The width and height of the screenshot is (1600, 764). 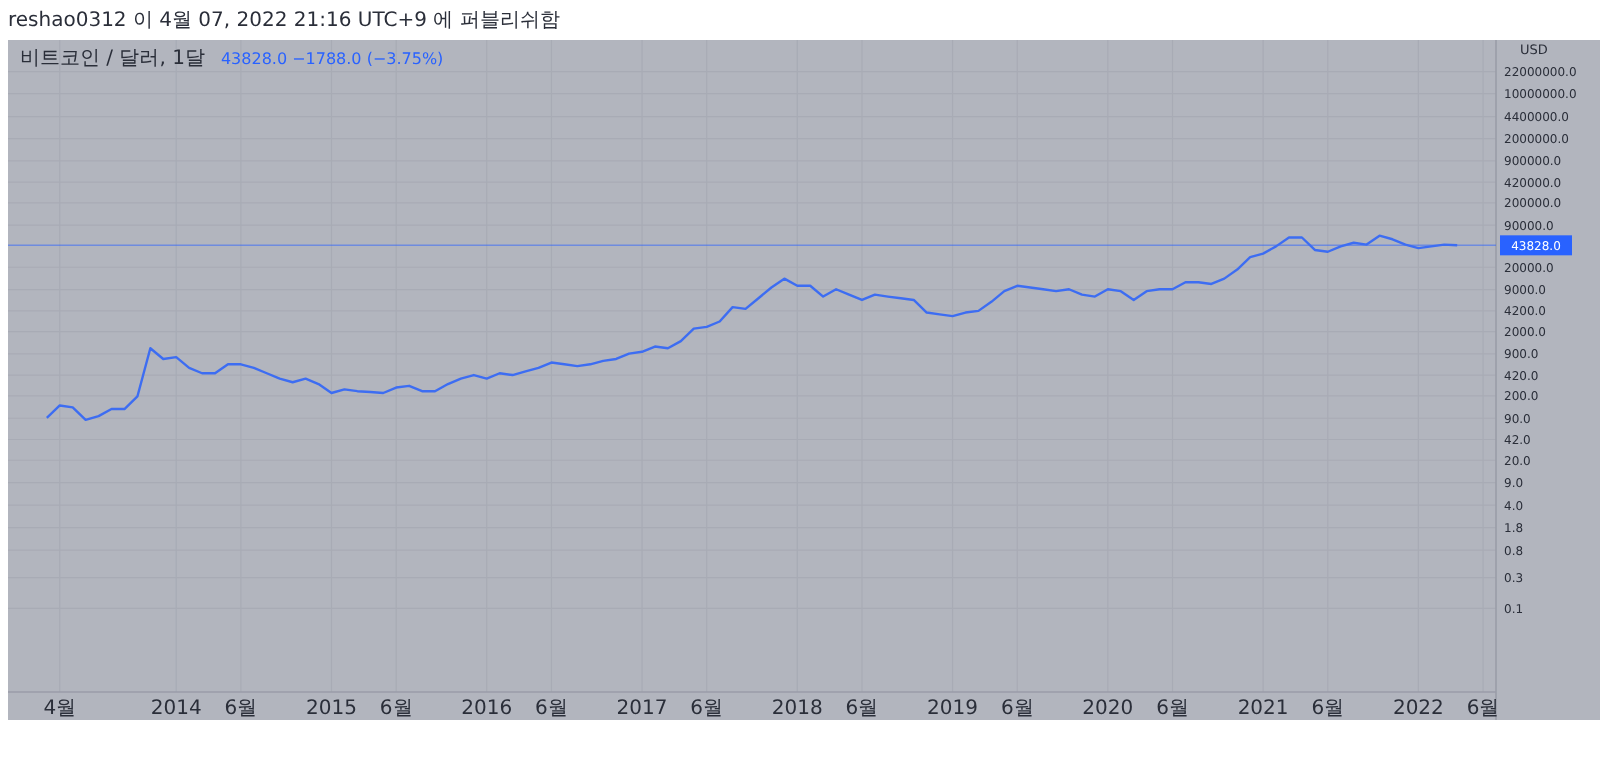 What do you see at coordinates (332, 59) in the screenshot?
I see `annotation: 43828.0 −1788.0 (−3.75%)` at bounding box center [332, 59].